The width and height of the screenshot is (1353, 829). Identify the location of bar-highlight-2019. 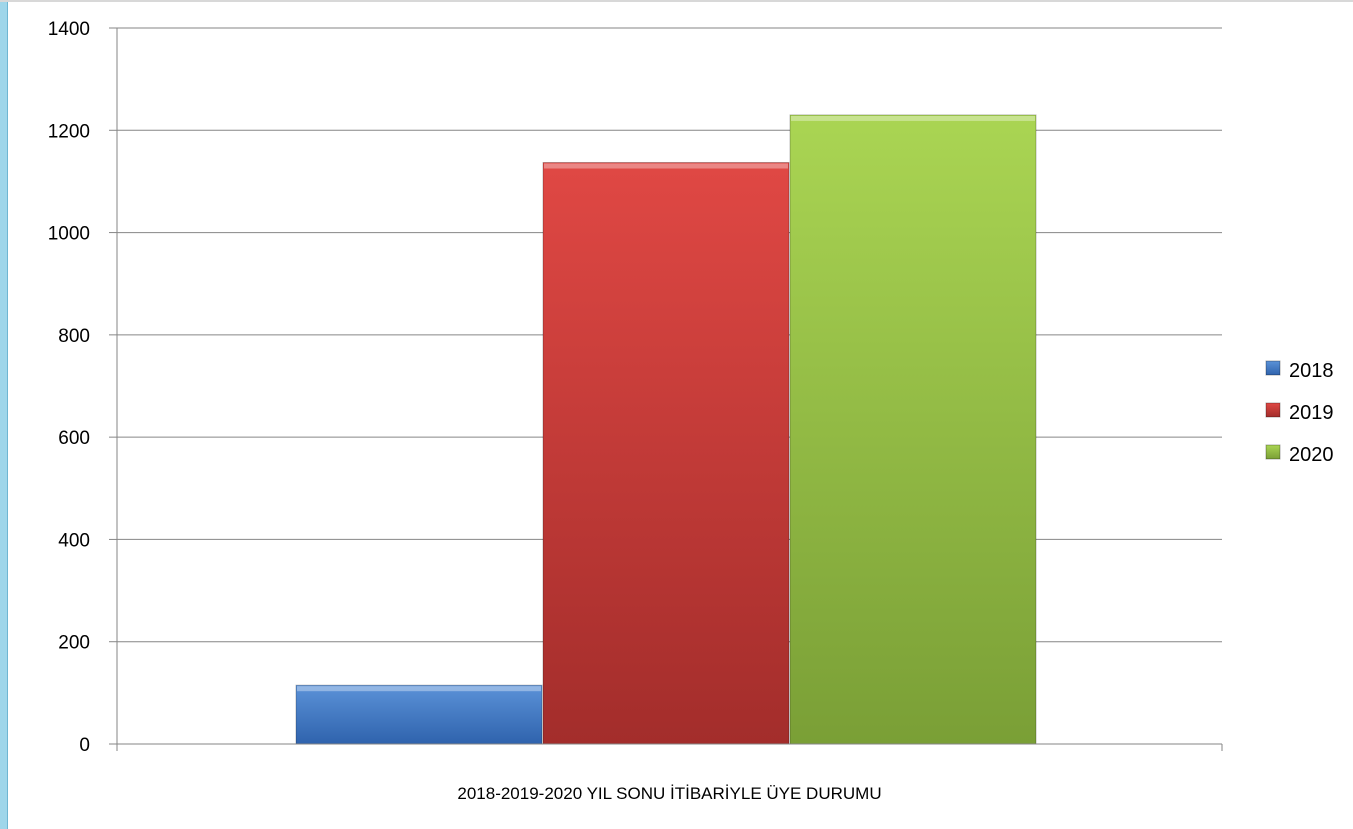
(666, 166).